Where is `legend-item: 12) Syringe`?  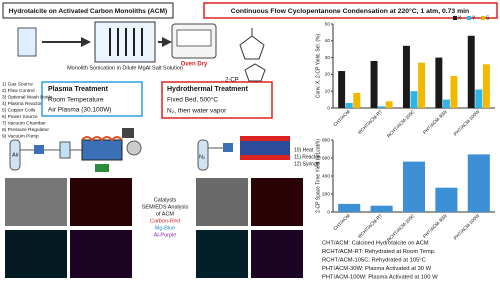 legend-item: 12) Syringe is located at coordinates (307, 164).